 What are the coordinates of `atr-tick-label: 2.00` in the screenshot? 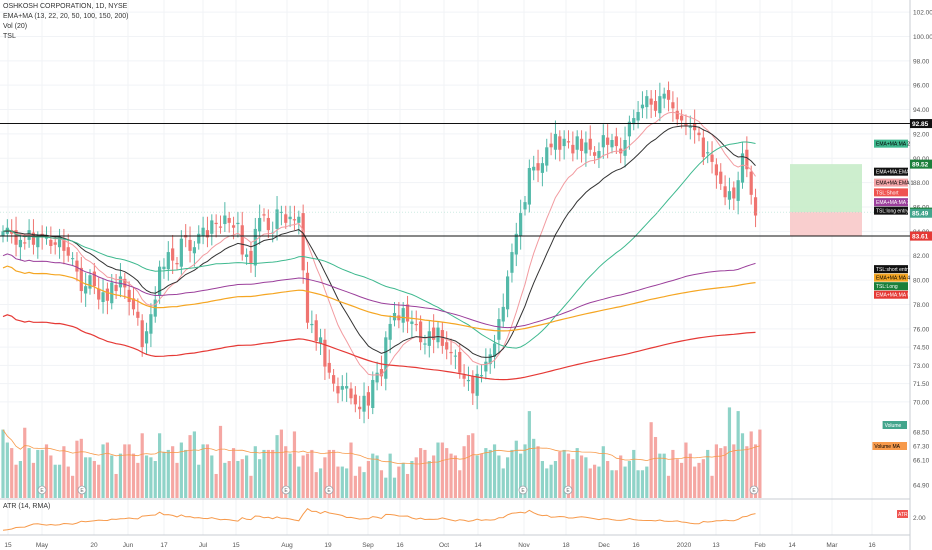 It's located at (919, 518).